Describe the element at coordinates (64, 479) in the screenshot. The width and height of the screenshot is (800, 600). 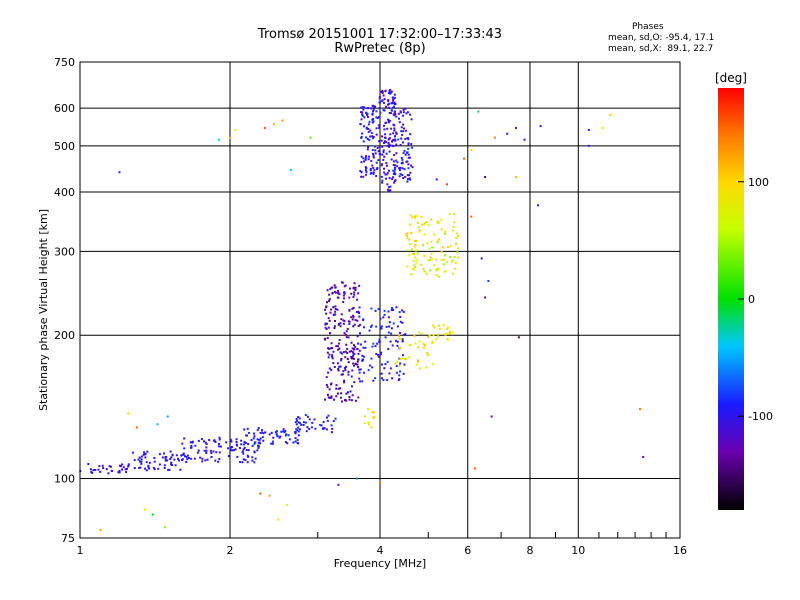
I see `y-tick-label: 100` at that location.